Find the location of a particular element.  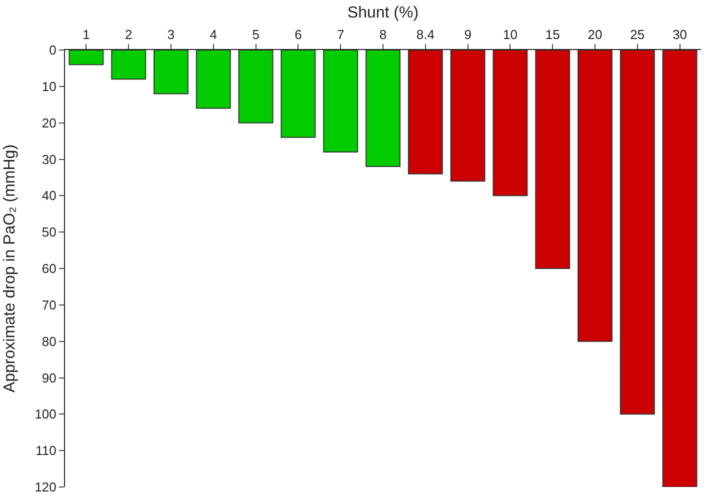

x-tick-label: 10 is located at coordinates (510, 34).